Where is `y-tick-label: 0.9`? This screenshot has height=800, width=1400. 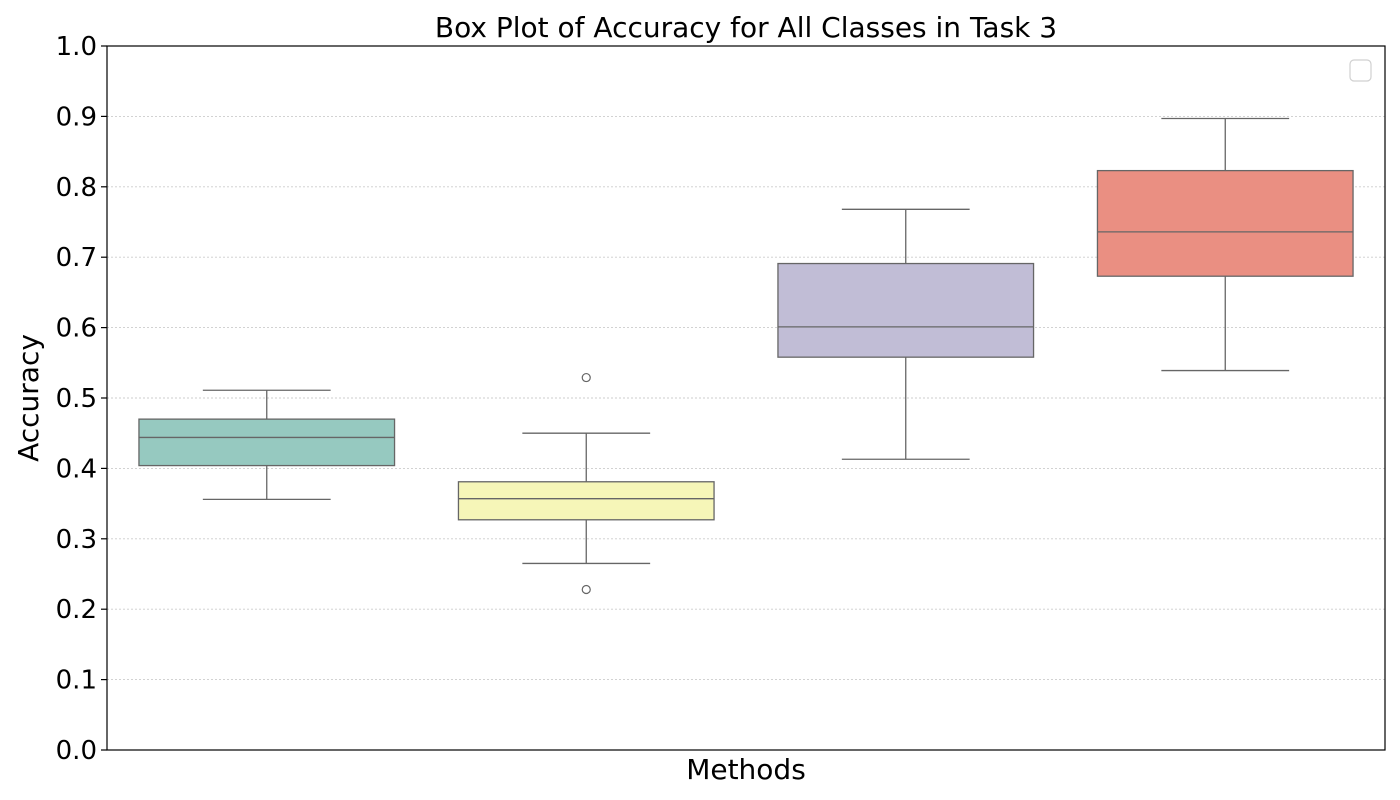 y-tick-label: 0.9 is located at coordinates (76, 117).